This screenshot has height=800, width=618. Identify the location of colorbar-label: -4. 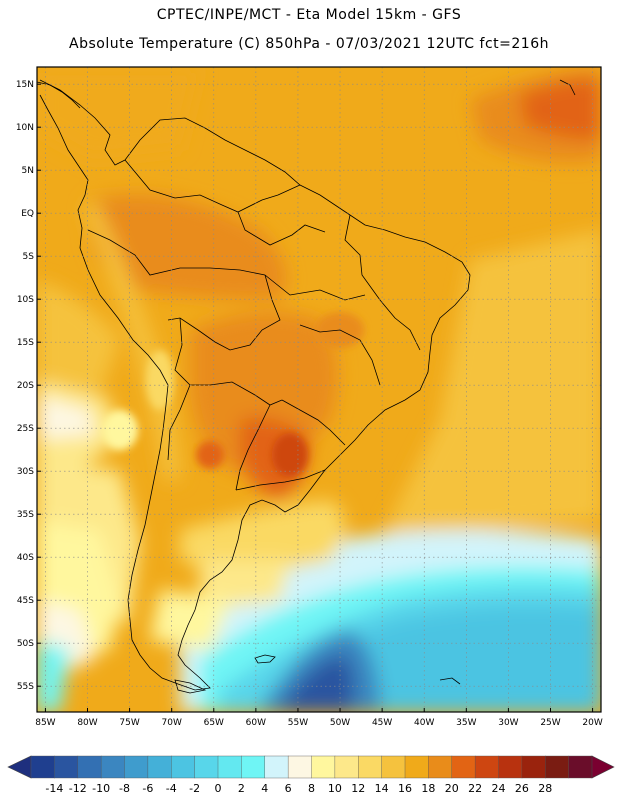
(171, 788).